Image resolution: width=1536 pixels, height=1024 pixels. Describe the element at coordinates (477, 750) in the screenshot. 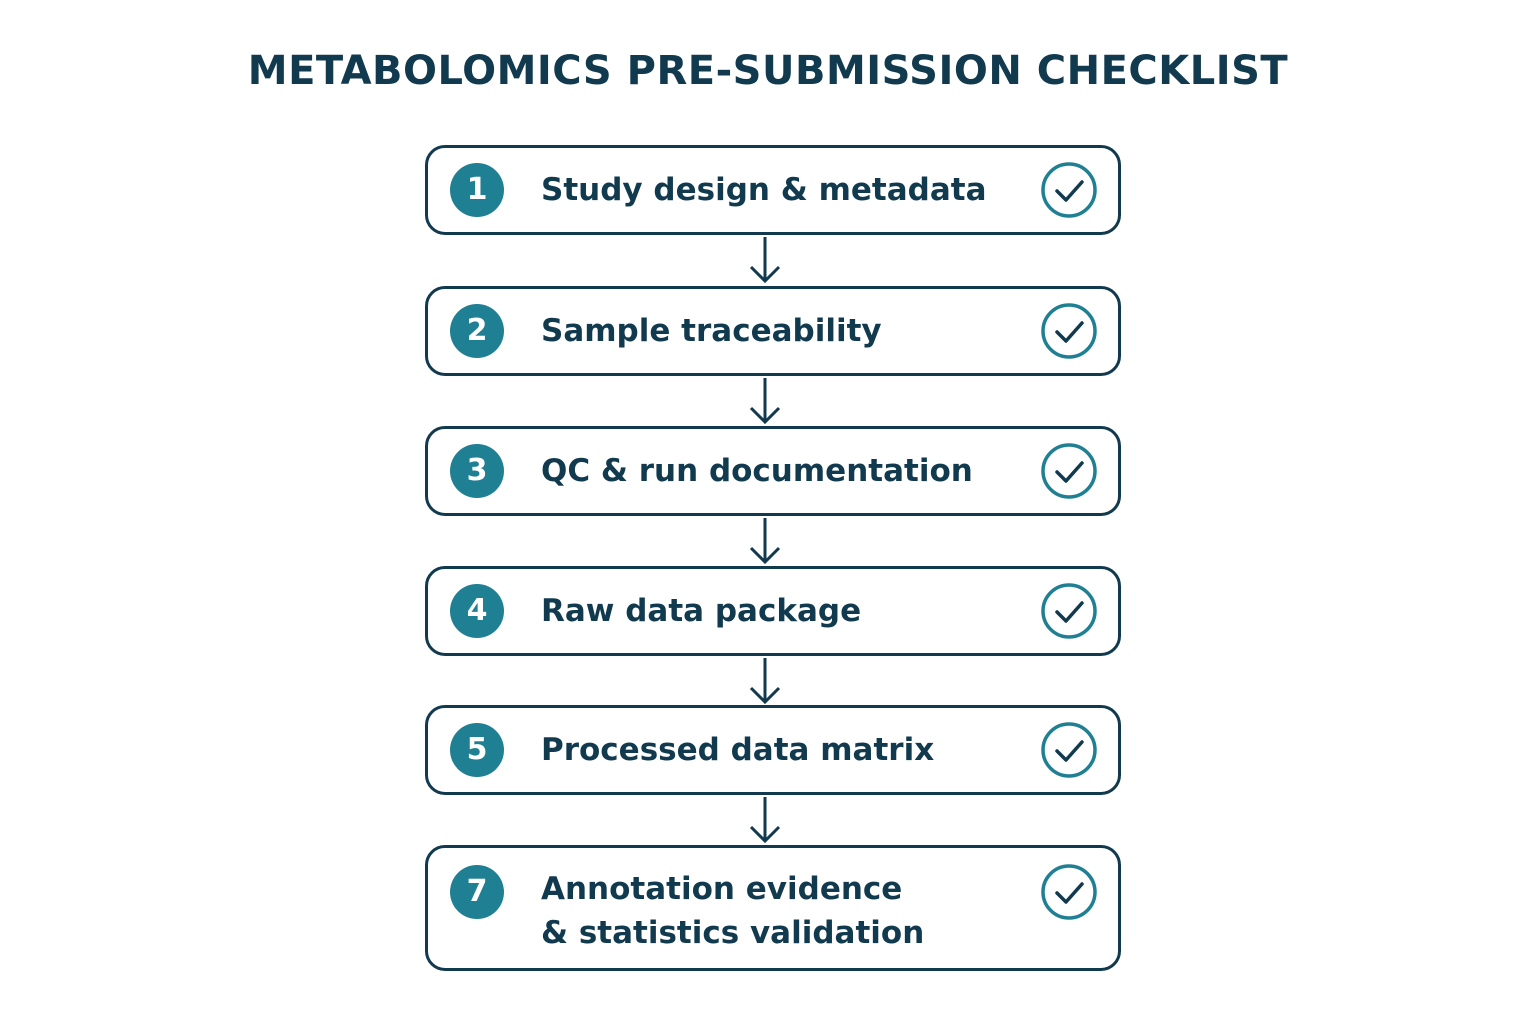

I see `step-number-badge: 5` at that location.